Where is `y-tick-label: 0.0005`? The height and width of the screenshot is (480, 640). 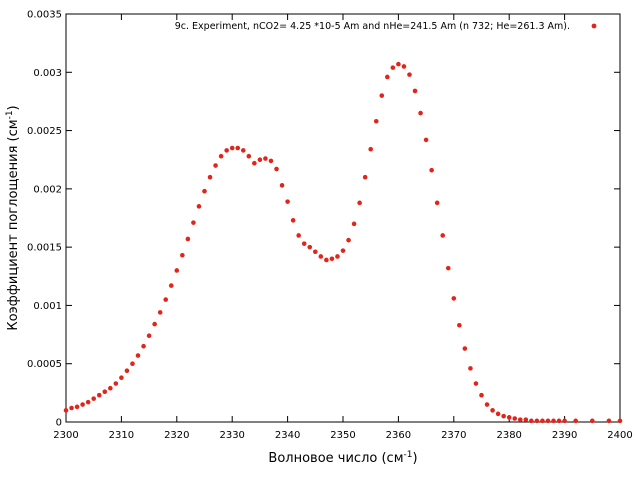
y-tick-label: 0.0005 is located at coordinates (44, 364).